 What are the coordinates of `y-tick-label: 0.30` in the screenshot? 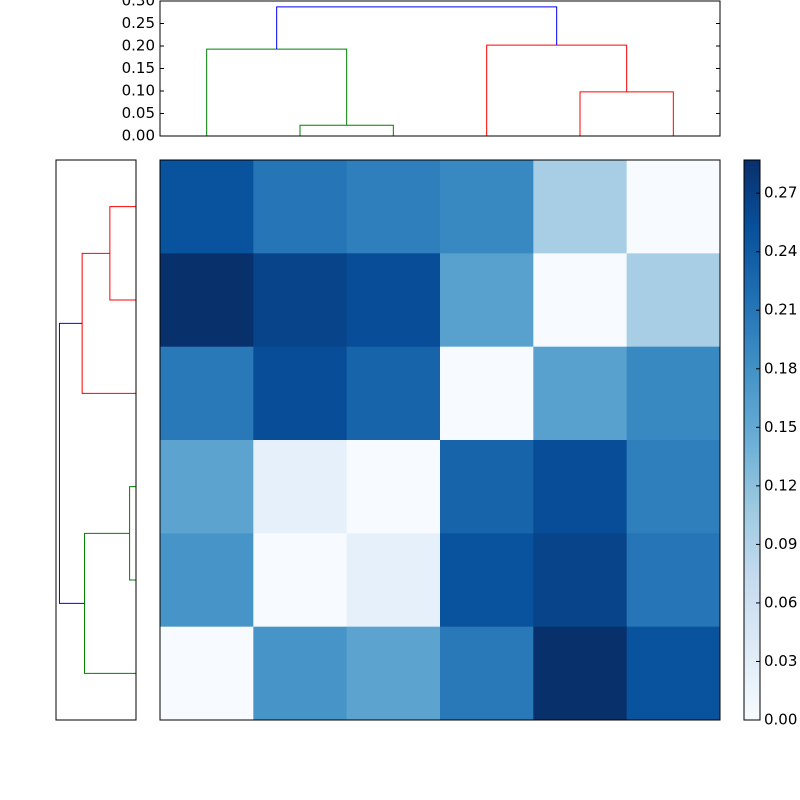 It's located at (138, 5).